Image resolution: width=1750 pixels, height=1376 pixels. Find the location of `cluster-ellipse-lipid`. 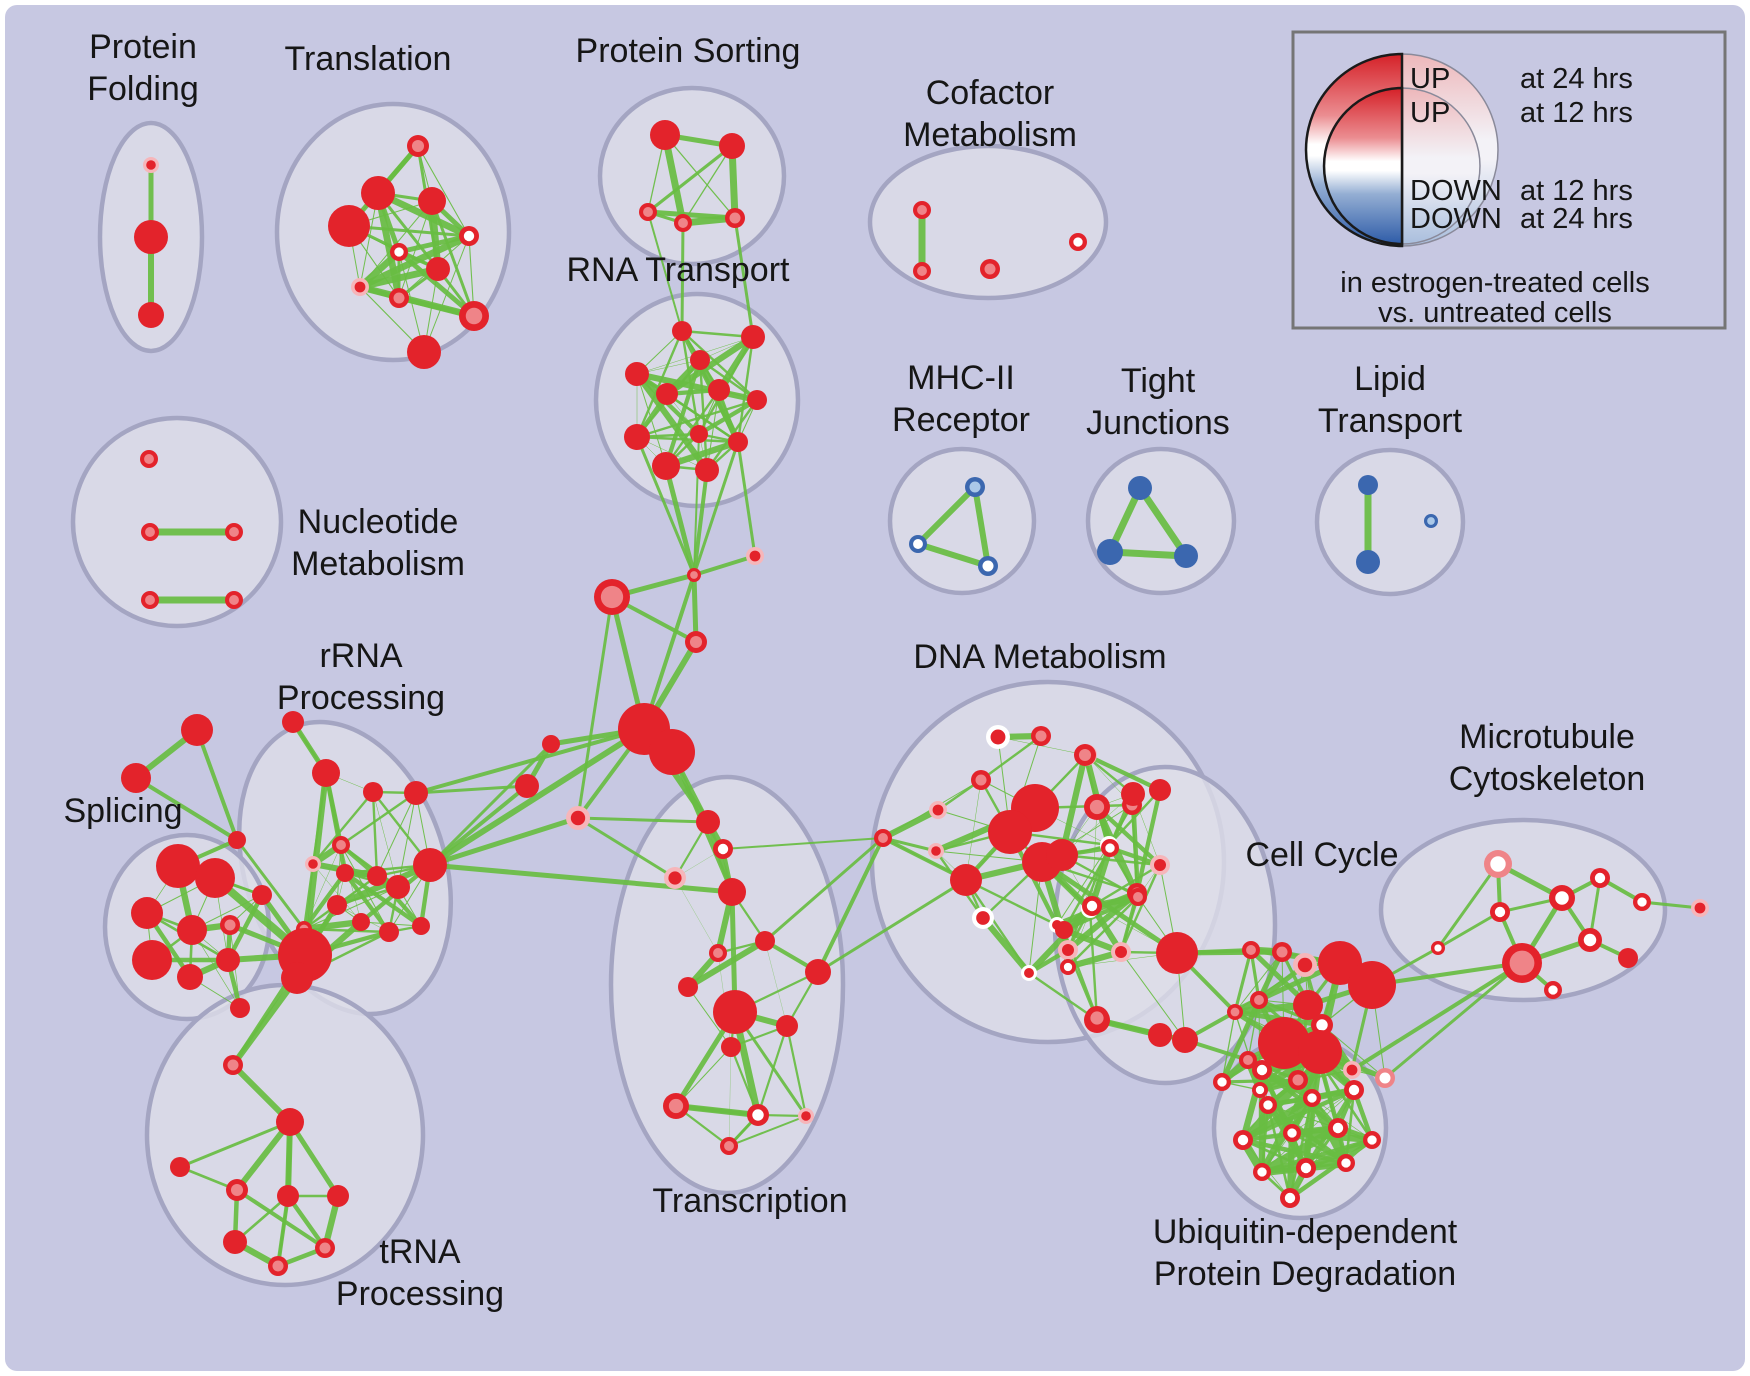

cluster-ellipse-lipid is located at coordinates (1390, 522).